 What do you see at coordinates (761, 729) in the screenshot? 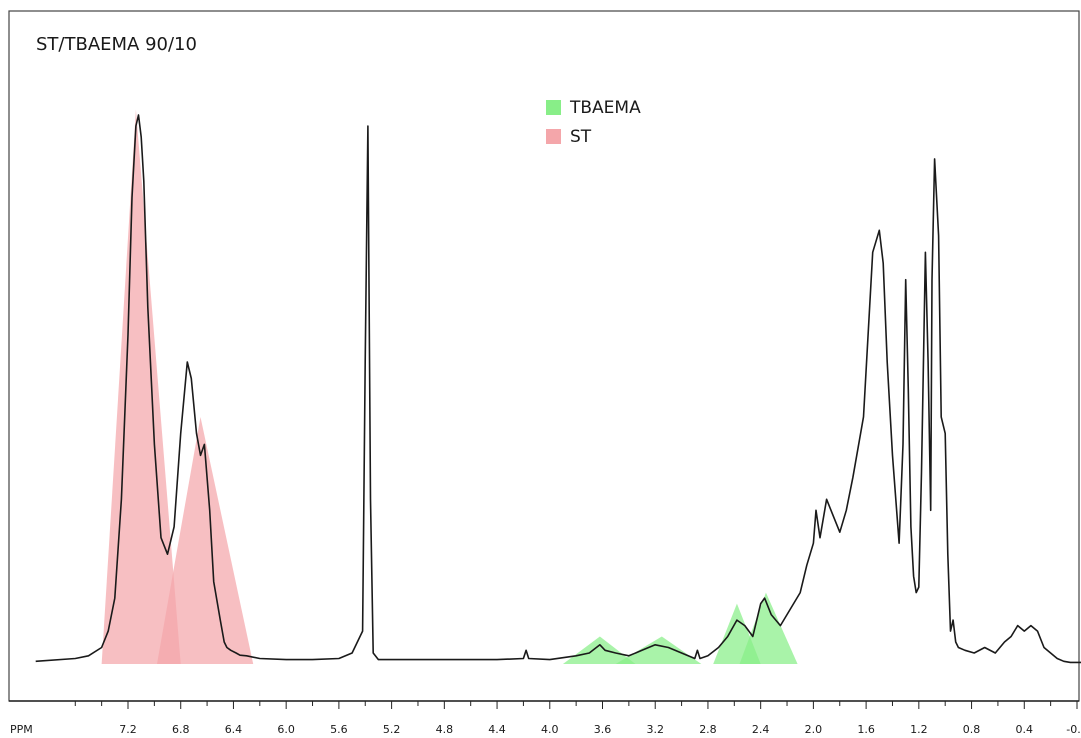
I see `x-tick-label: 2.4` at bounding box center [761, 729].